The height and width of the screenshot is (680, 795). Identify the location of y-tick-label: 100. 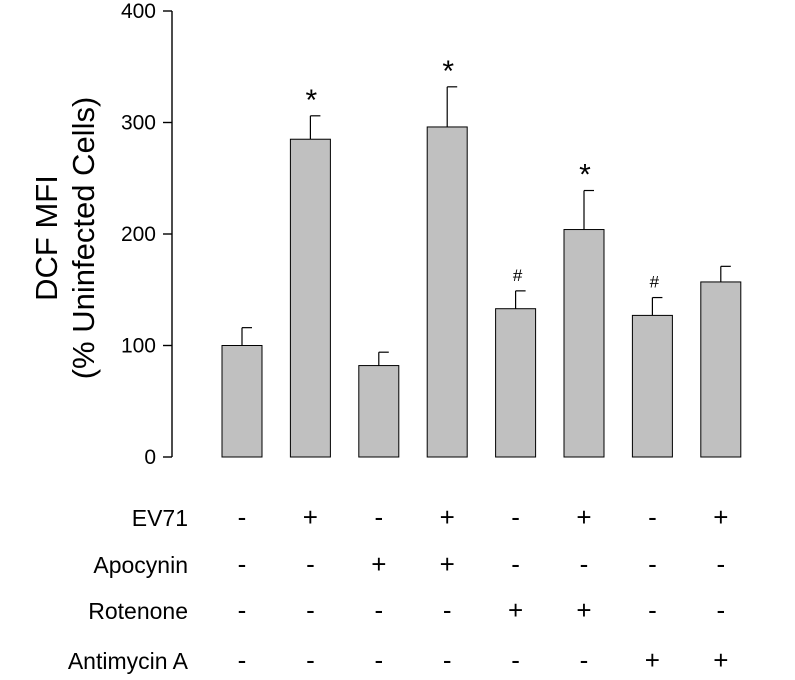
(138, 346).